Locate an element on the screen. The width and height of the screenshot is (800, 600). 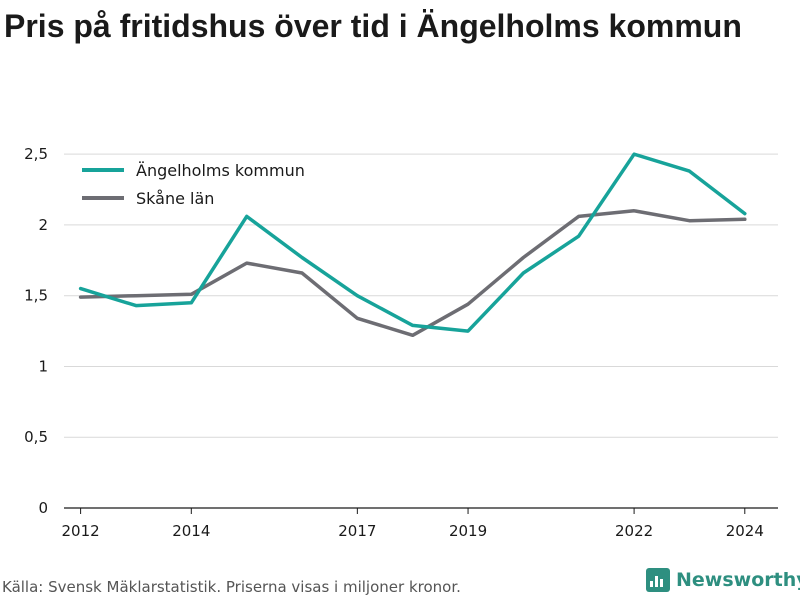
brand-logo: Newsworthy is located at coordinates (723, 580).